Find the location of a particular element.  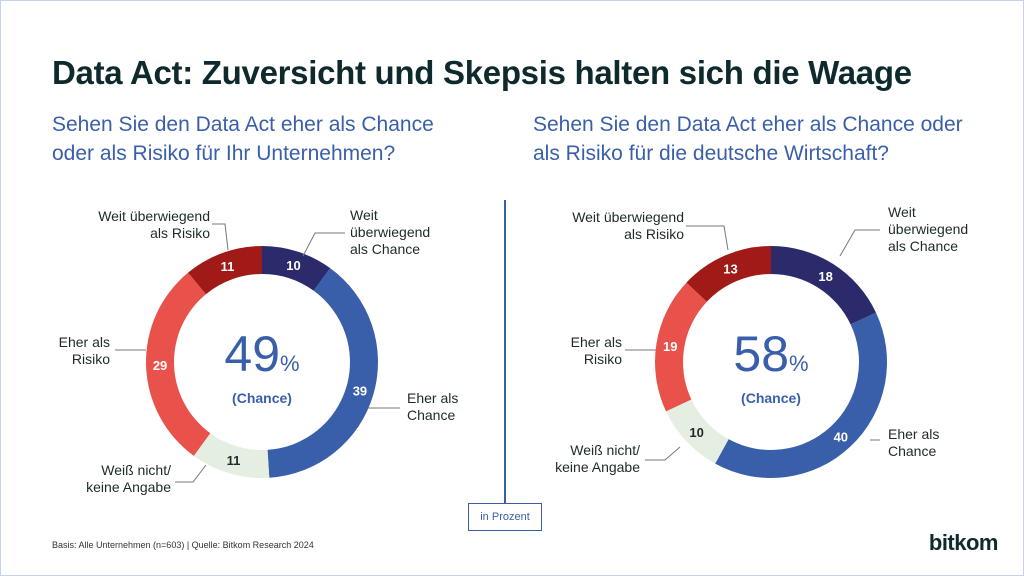

segment-value-label: 40 is located at coordinates (841, 436).